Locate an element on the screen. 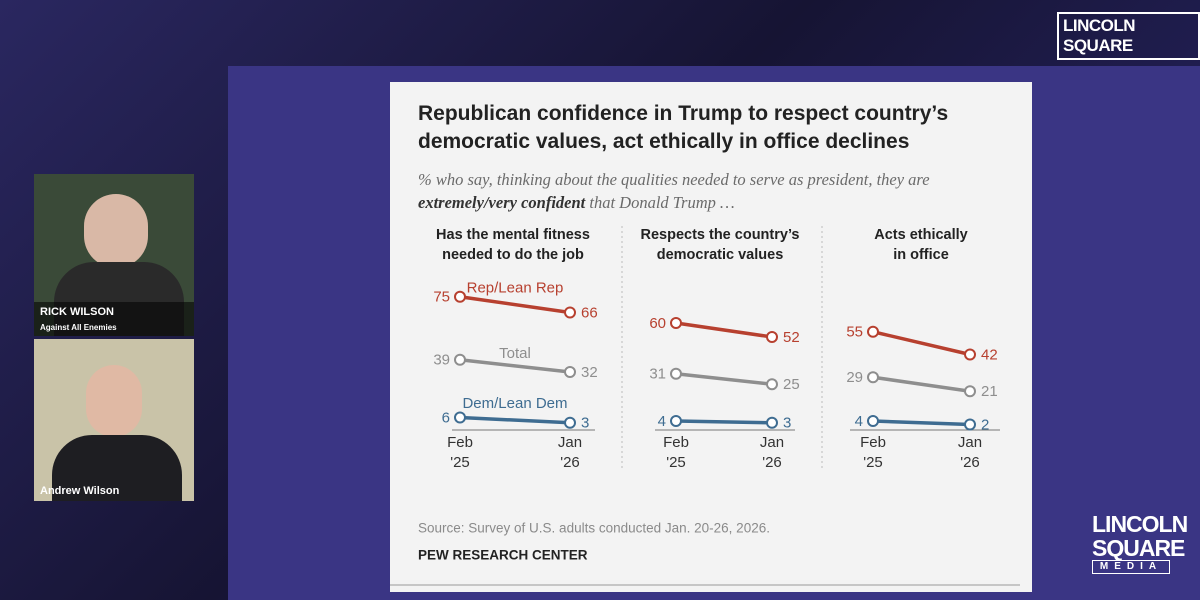 This screenshot has width=1200, height=600. caption-bg is located at coordinates (114, 319).